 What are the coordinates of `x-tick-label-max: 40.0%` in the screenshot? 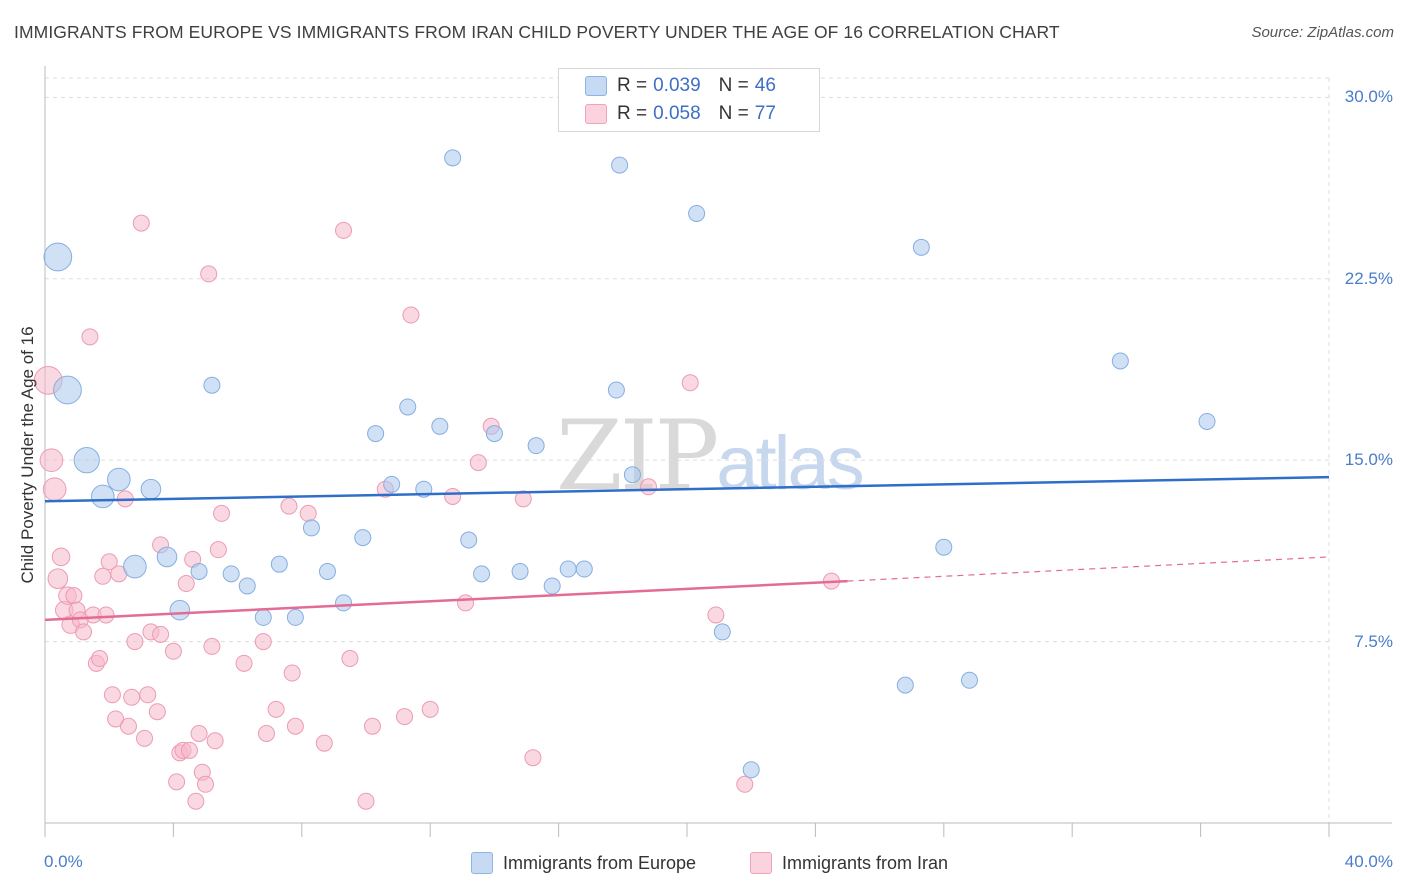 It's located at (1368, 861).